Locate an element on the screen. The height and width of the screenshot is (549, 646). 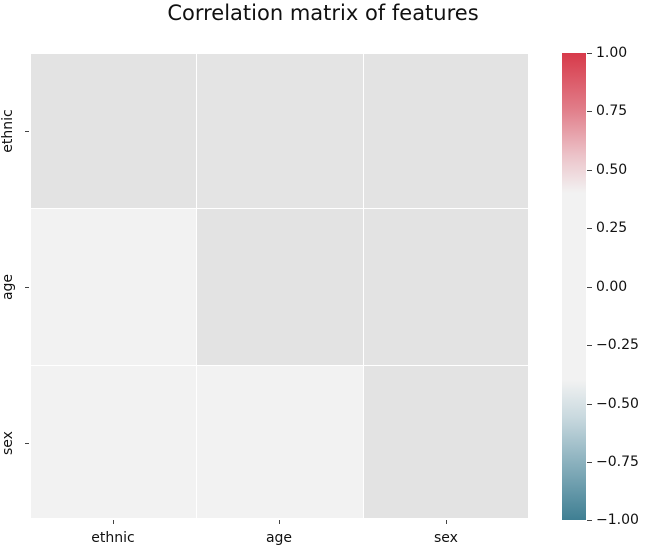
chart-title-text: Correlation matrix of features is located at coordinates (323, 13).